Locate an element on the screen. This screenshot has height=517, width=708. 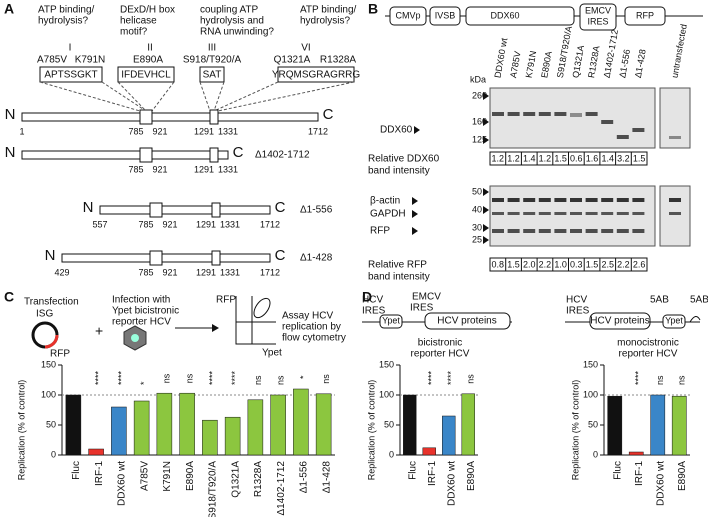
schematic-text: 5AB is located at coordinates (699, 300).